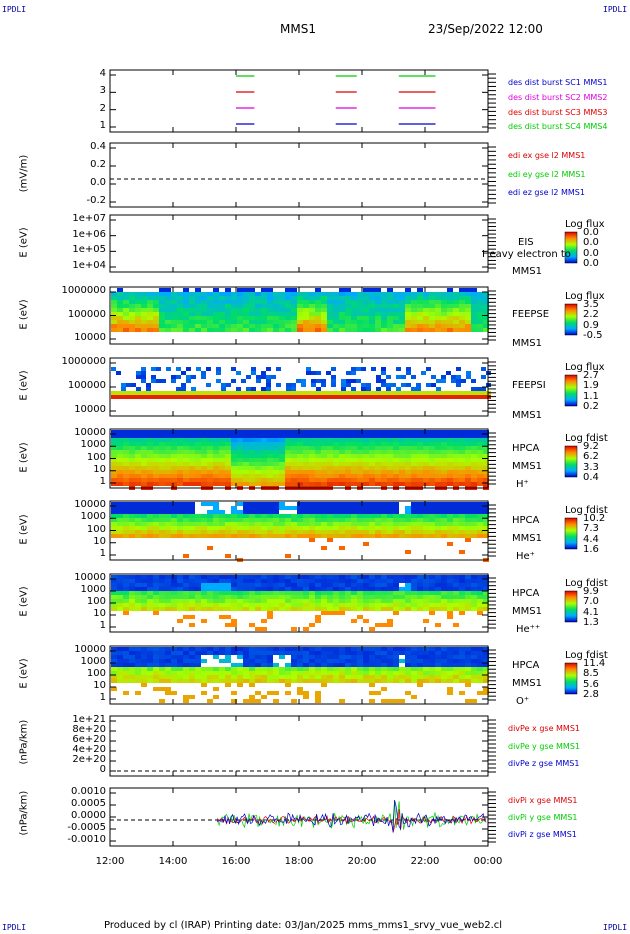  What do you see at coordinates (89, 719) in the screenshot?
I see `ytick-label: 1e+21` at bounding box center [89, 719].